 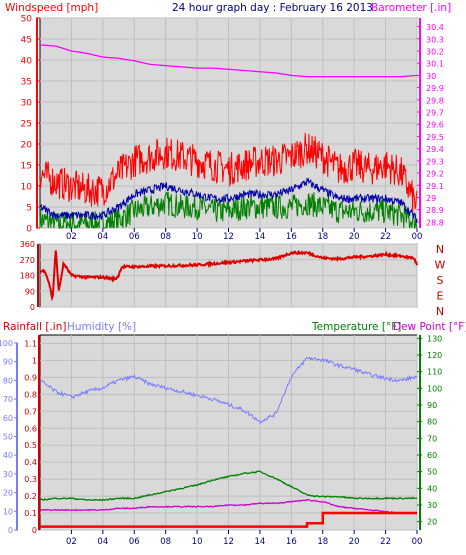 What do you see at coordinates (228, 507) in the screenshot?
I see `dewpoint-series` at bounding box center [228, 507].